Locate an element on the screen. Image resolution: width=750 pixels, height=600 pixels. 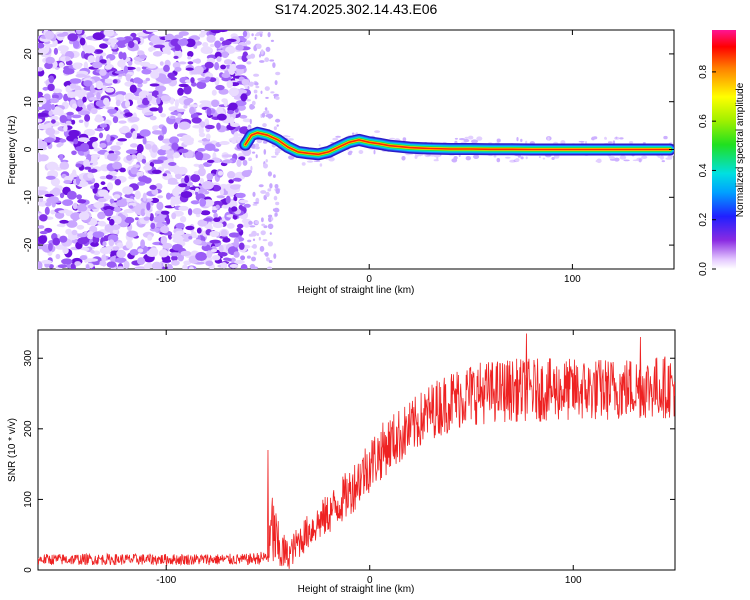
y-tick-label: 20 is located at coordinates (28, 54).